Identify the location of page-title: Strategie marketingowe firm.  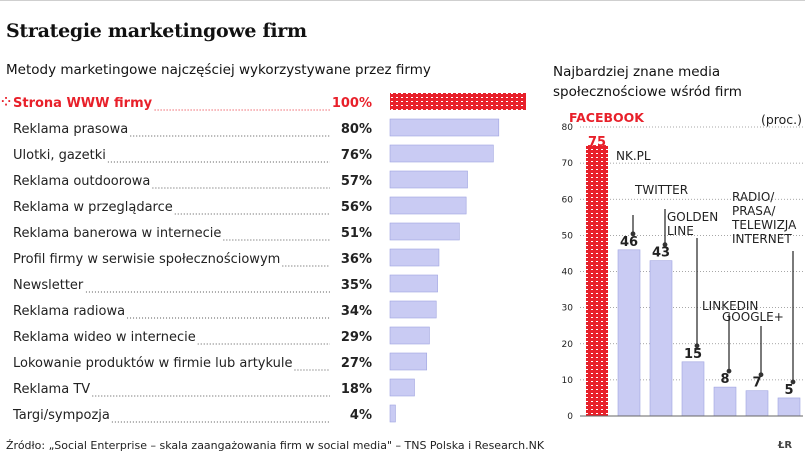
(156, 31).